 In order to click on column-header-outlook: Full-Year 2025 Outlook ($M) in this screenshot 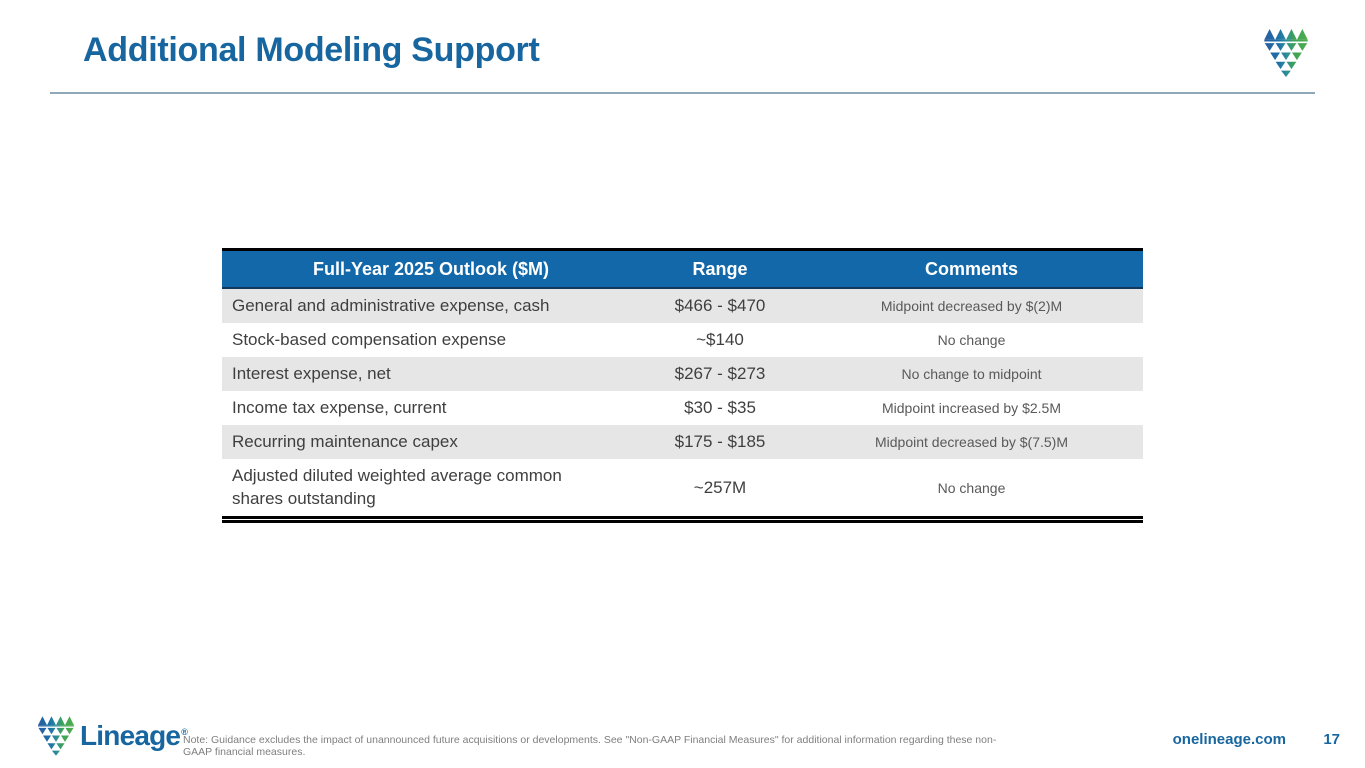, I will do `click(431, 268)`.